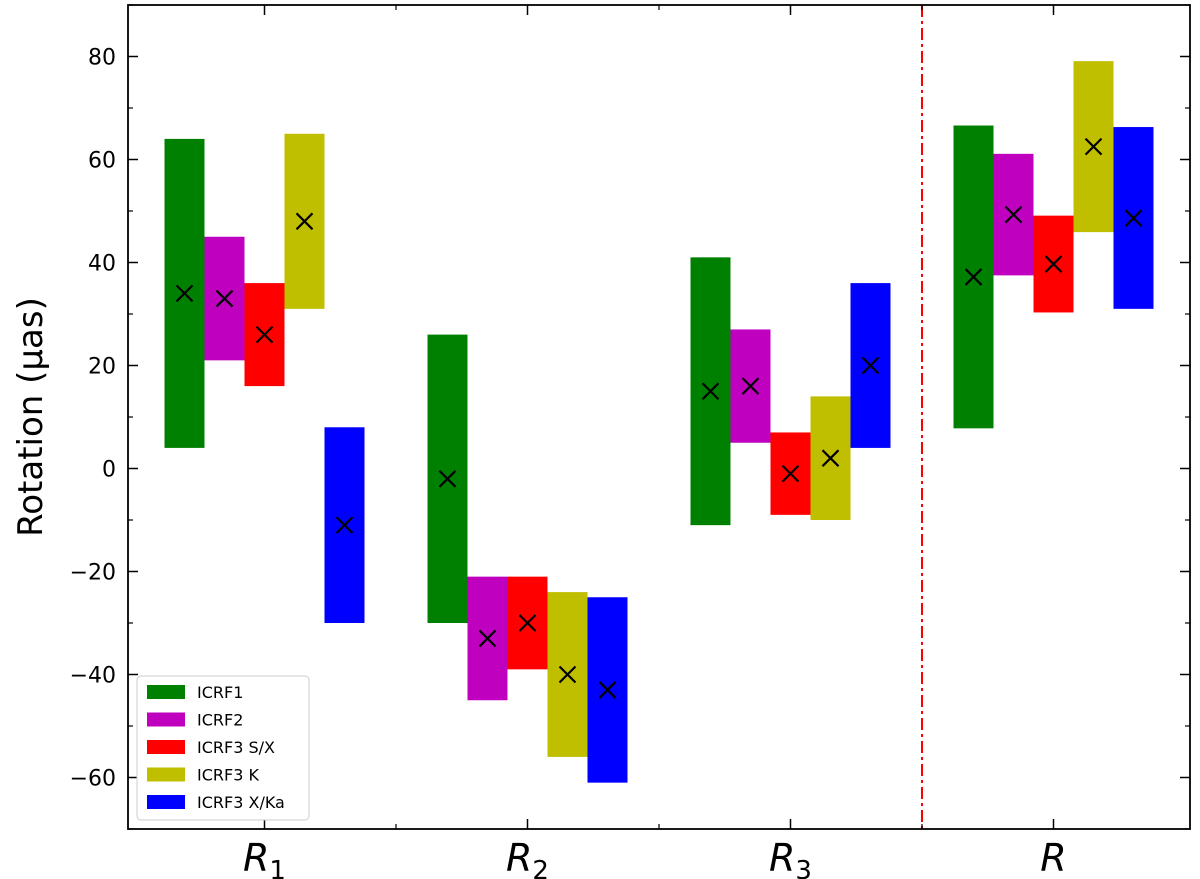 The height and width of the screenshot is (879, 1200). What do you see at coordinates (527, 857) in the screenshot?
I see `x-tick-label-1: R2` at bounding box center [527, 857].